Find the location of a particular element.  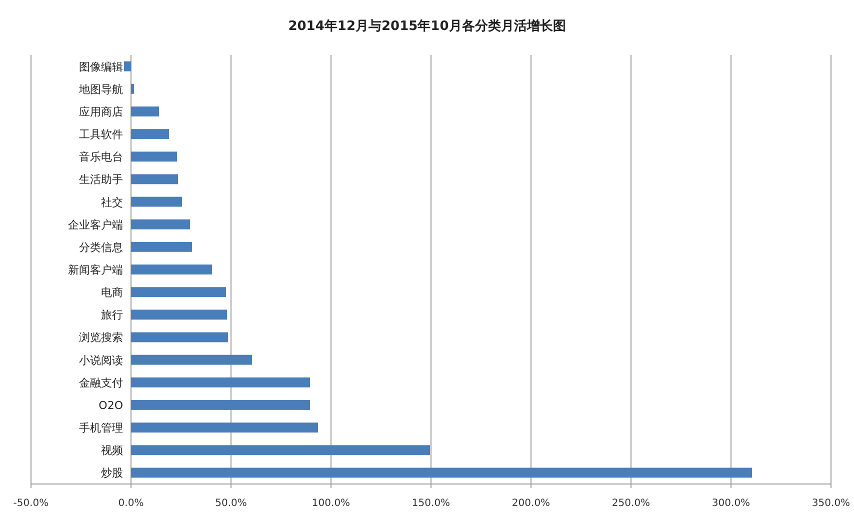

x-tick-label: -50.0% is located at coordinates (31, 503).